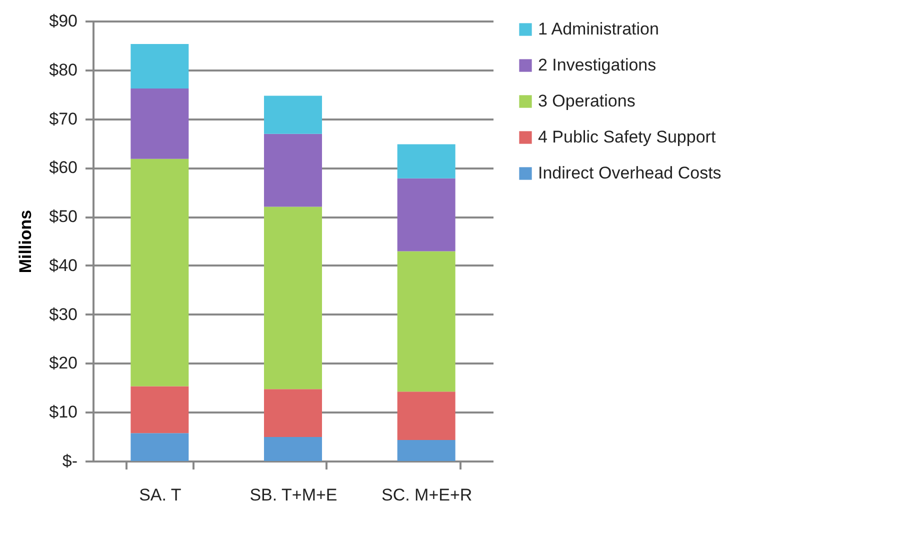  What do you see at coordinates (426, 495) in the screenshot?
I see `x-tick-label: SC. M+E+R` at bounding box center [426, 495].